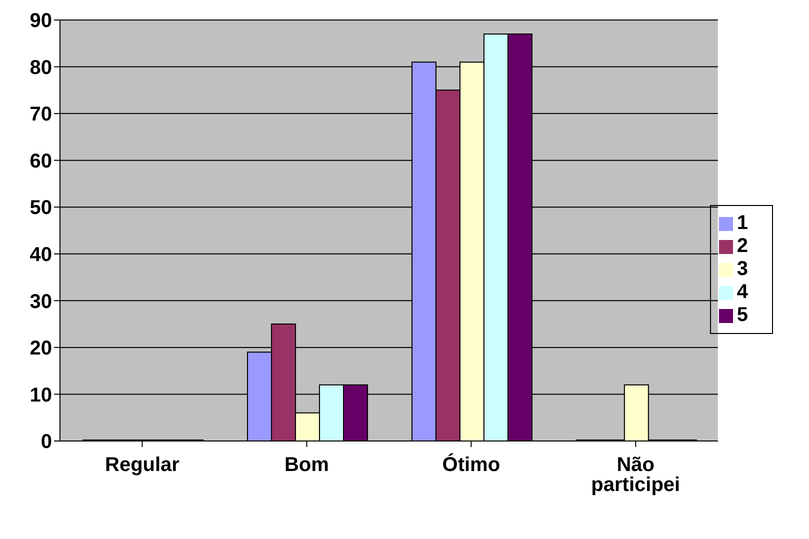 Image resolution: width=809 pixels, height=539 pixels. Describe the element at coordinates (742, 269) in the screenshot. I see `legend-label: 3` at that location.